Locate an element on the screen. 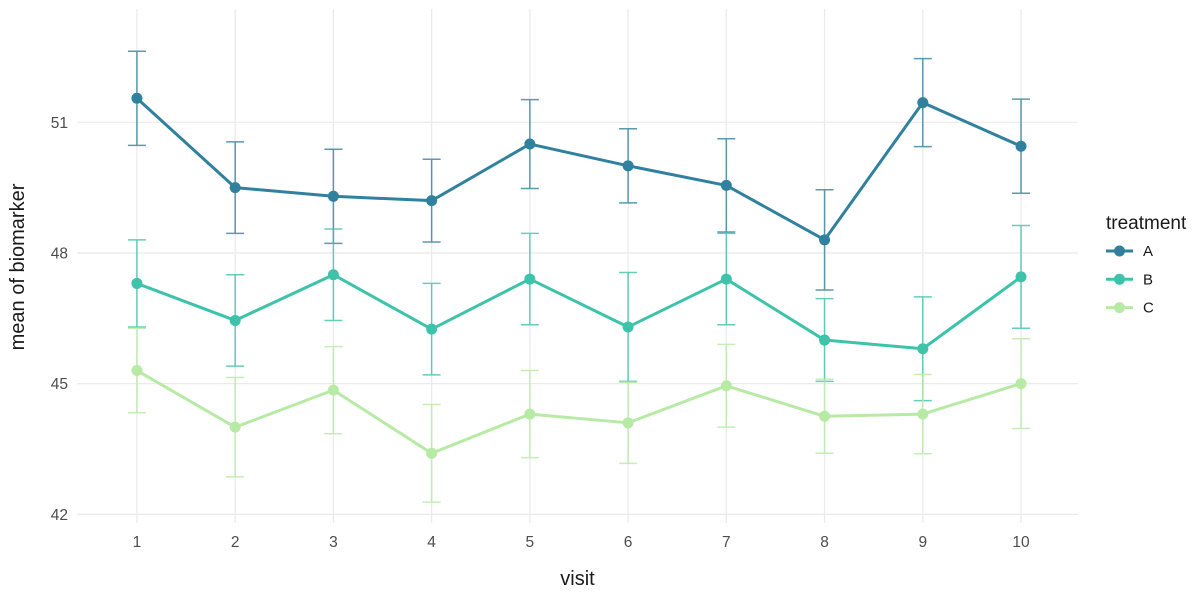 This screenshot has height=600, width=1200. legend-label: C is located at coordinates (1148, 308).